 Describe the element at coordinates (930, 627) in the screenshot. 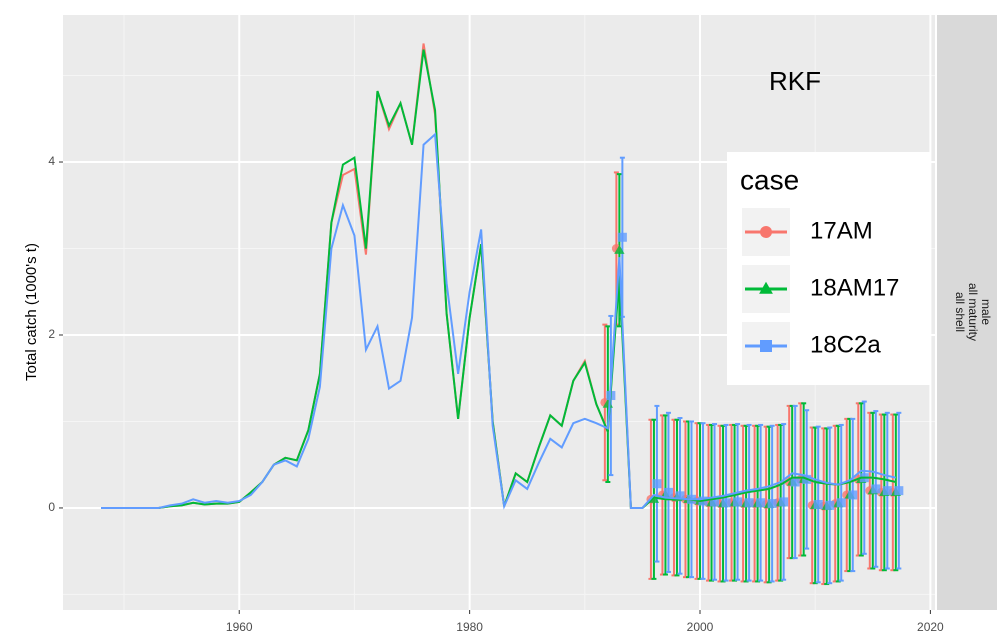

I see `x-tick-label: 2020` at that location.